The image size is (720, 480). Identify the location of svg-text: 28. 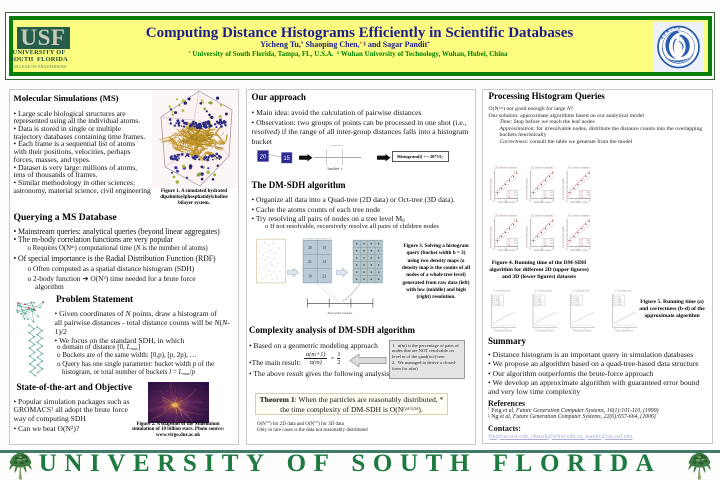
(310, 248).